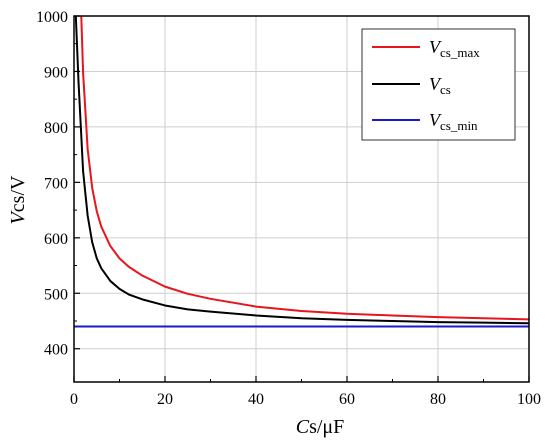 This screenshot has width=550, height=444. I want to click on y-tick-label: 900, so click(56, 72).